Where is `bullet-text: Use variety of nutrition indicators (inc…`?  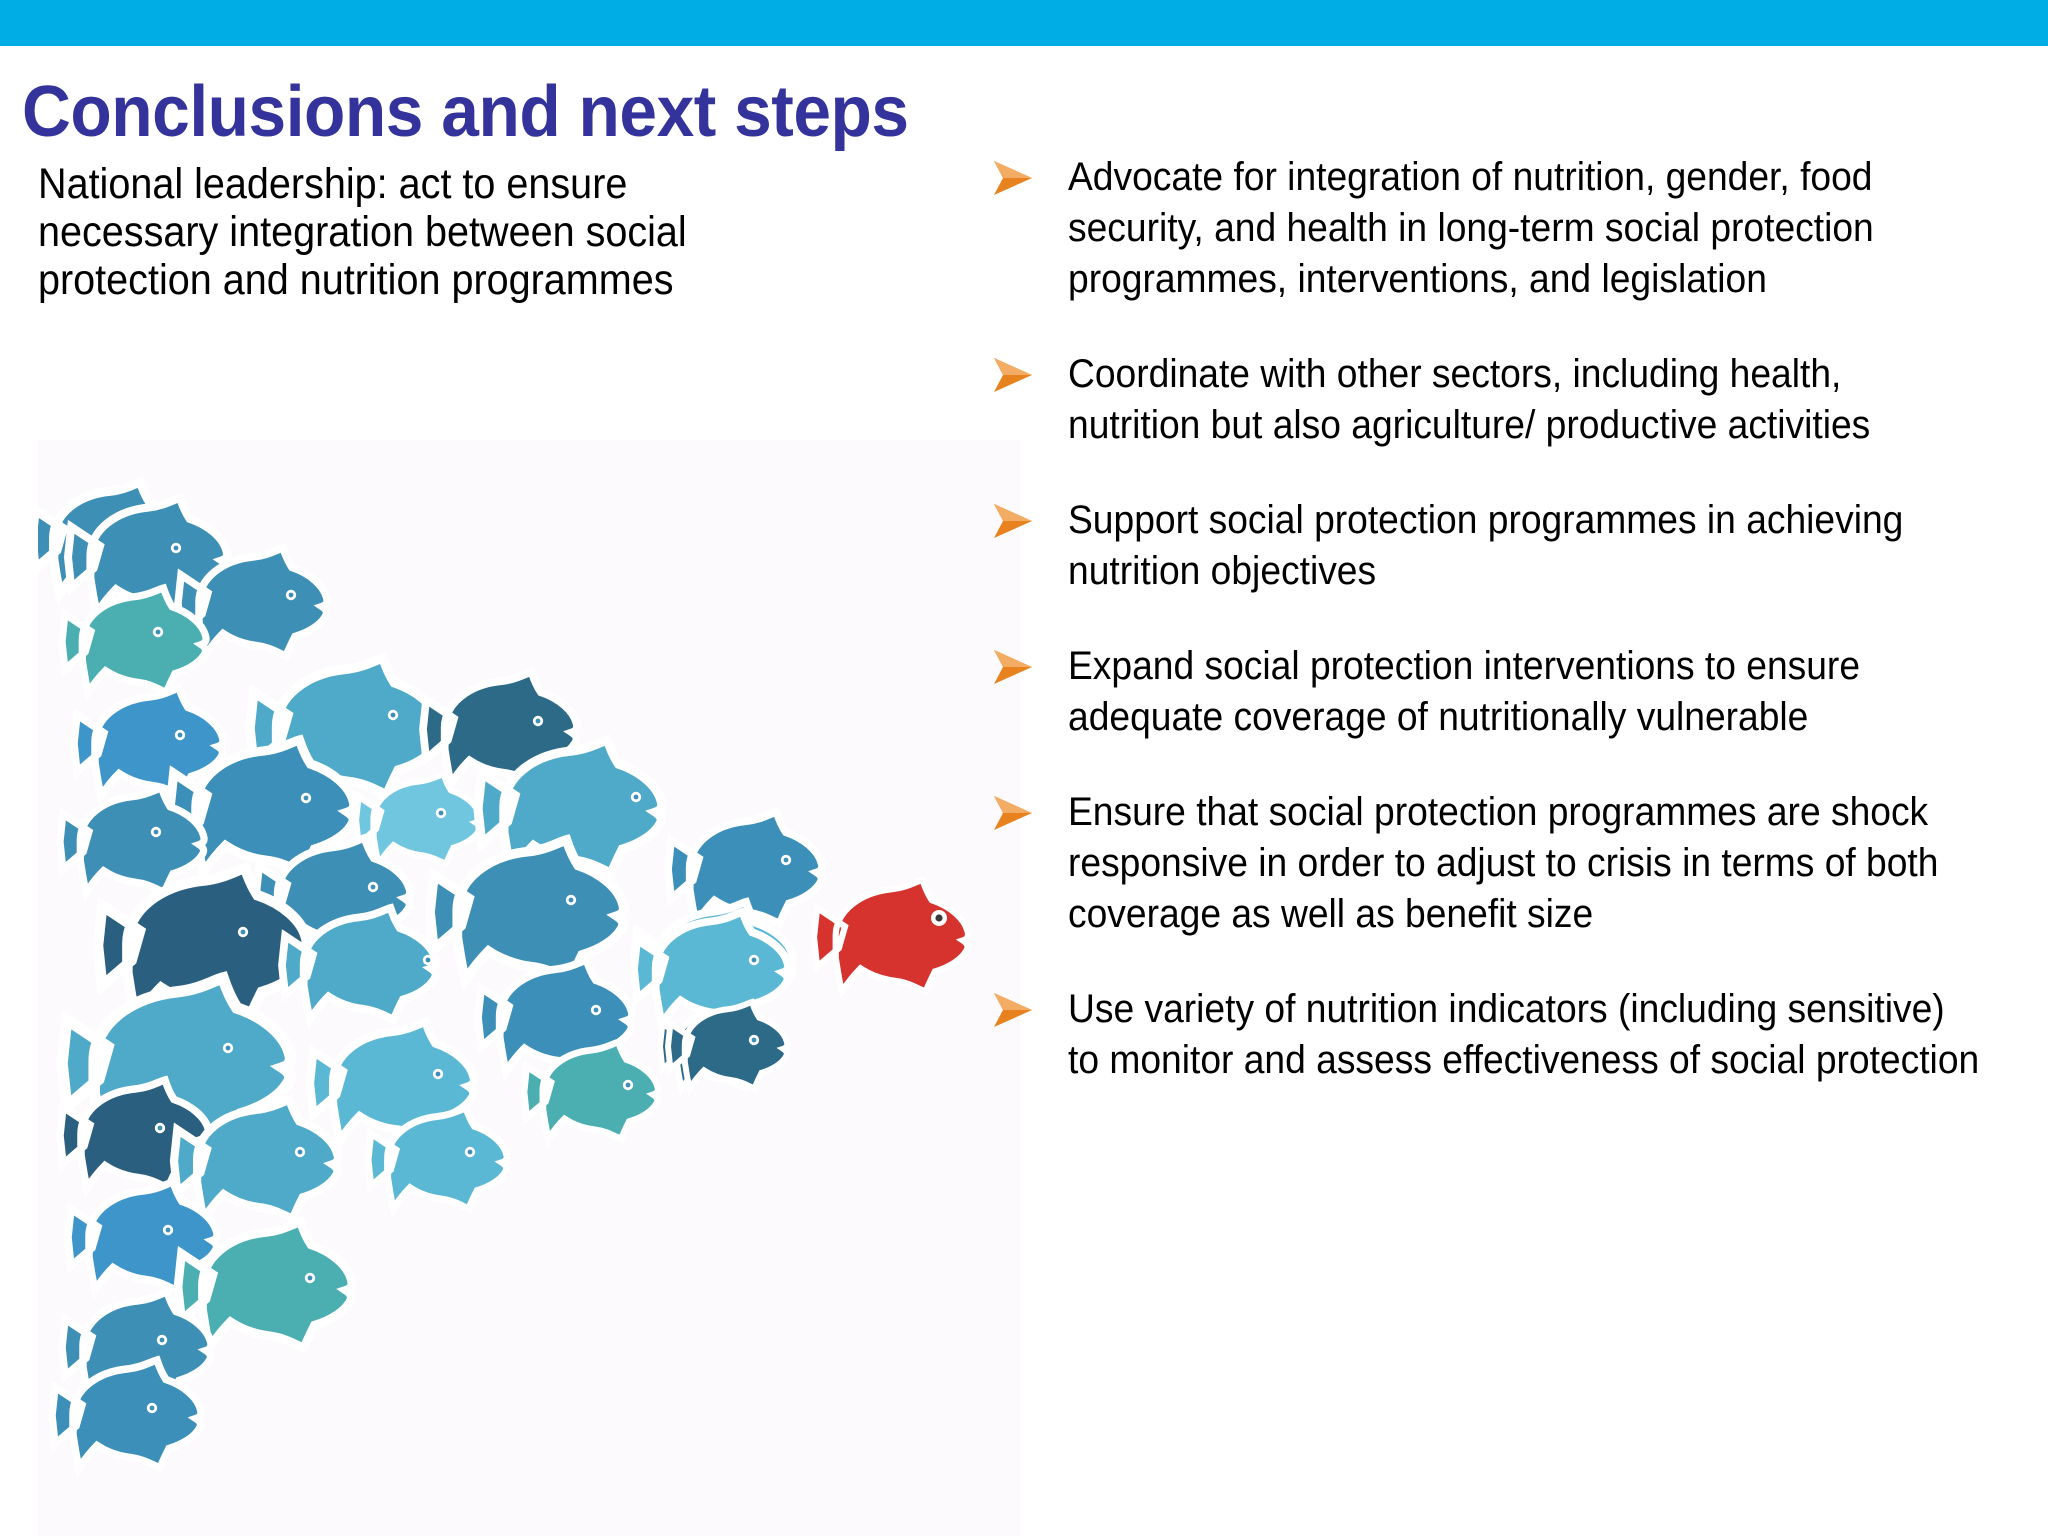 bullet-text: Use variety of nutrition indicators (inc… is located at coordinates (1524, 1034).